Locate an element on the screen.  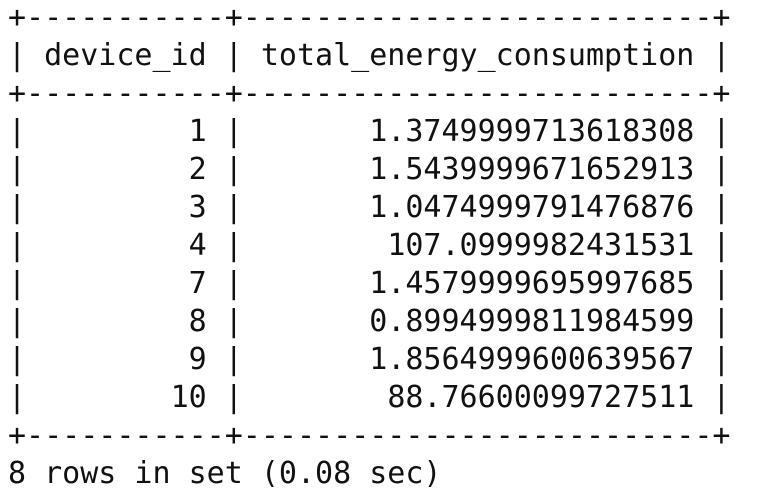
cell: 1.3749999713618308 is located at coordinates (532, 131).